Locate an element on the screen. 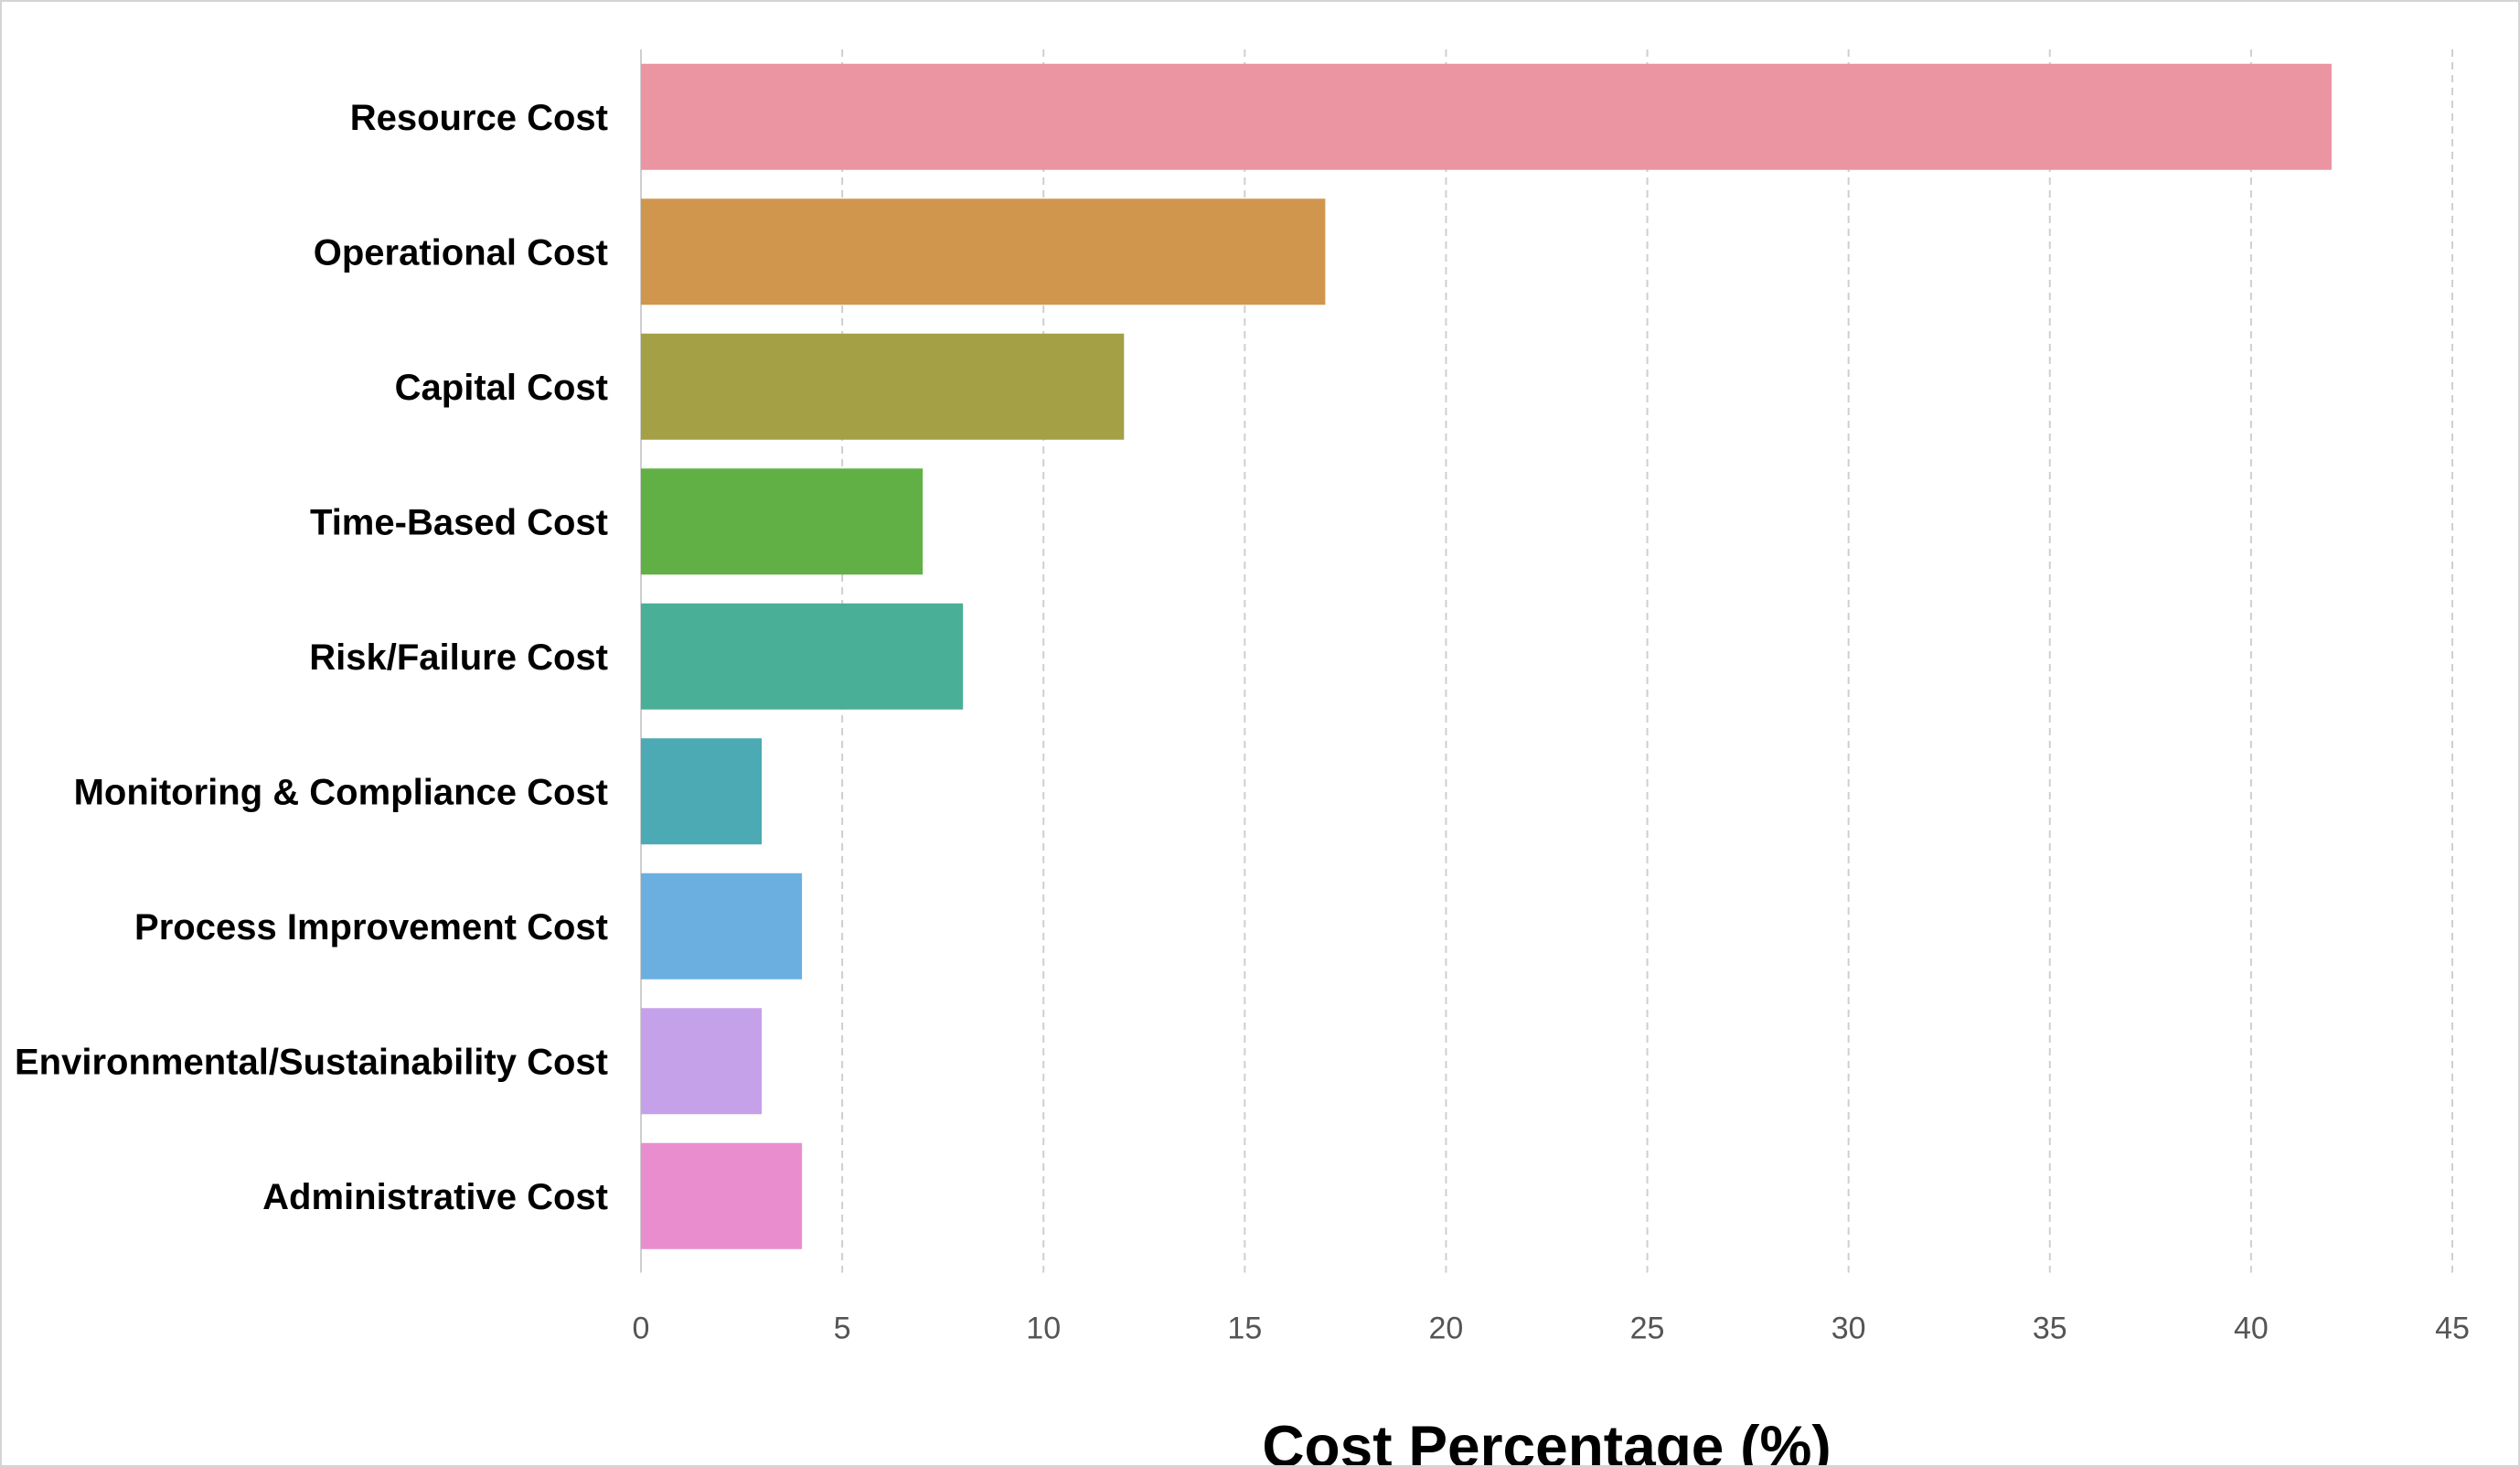  category-label: Resource Cost is located at coordinates (479, 118).